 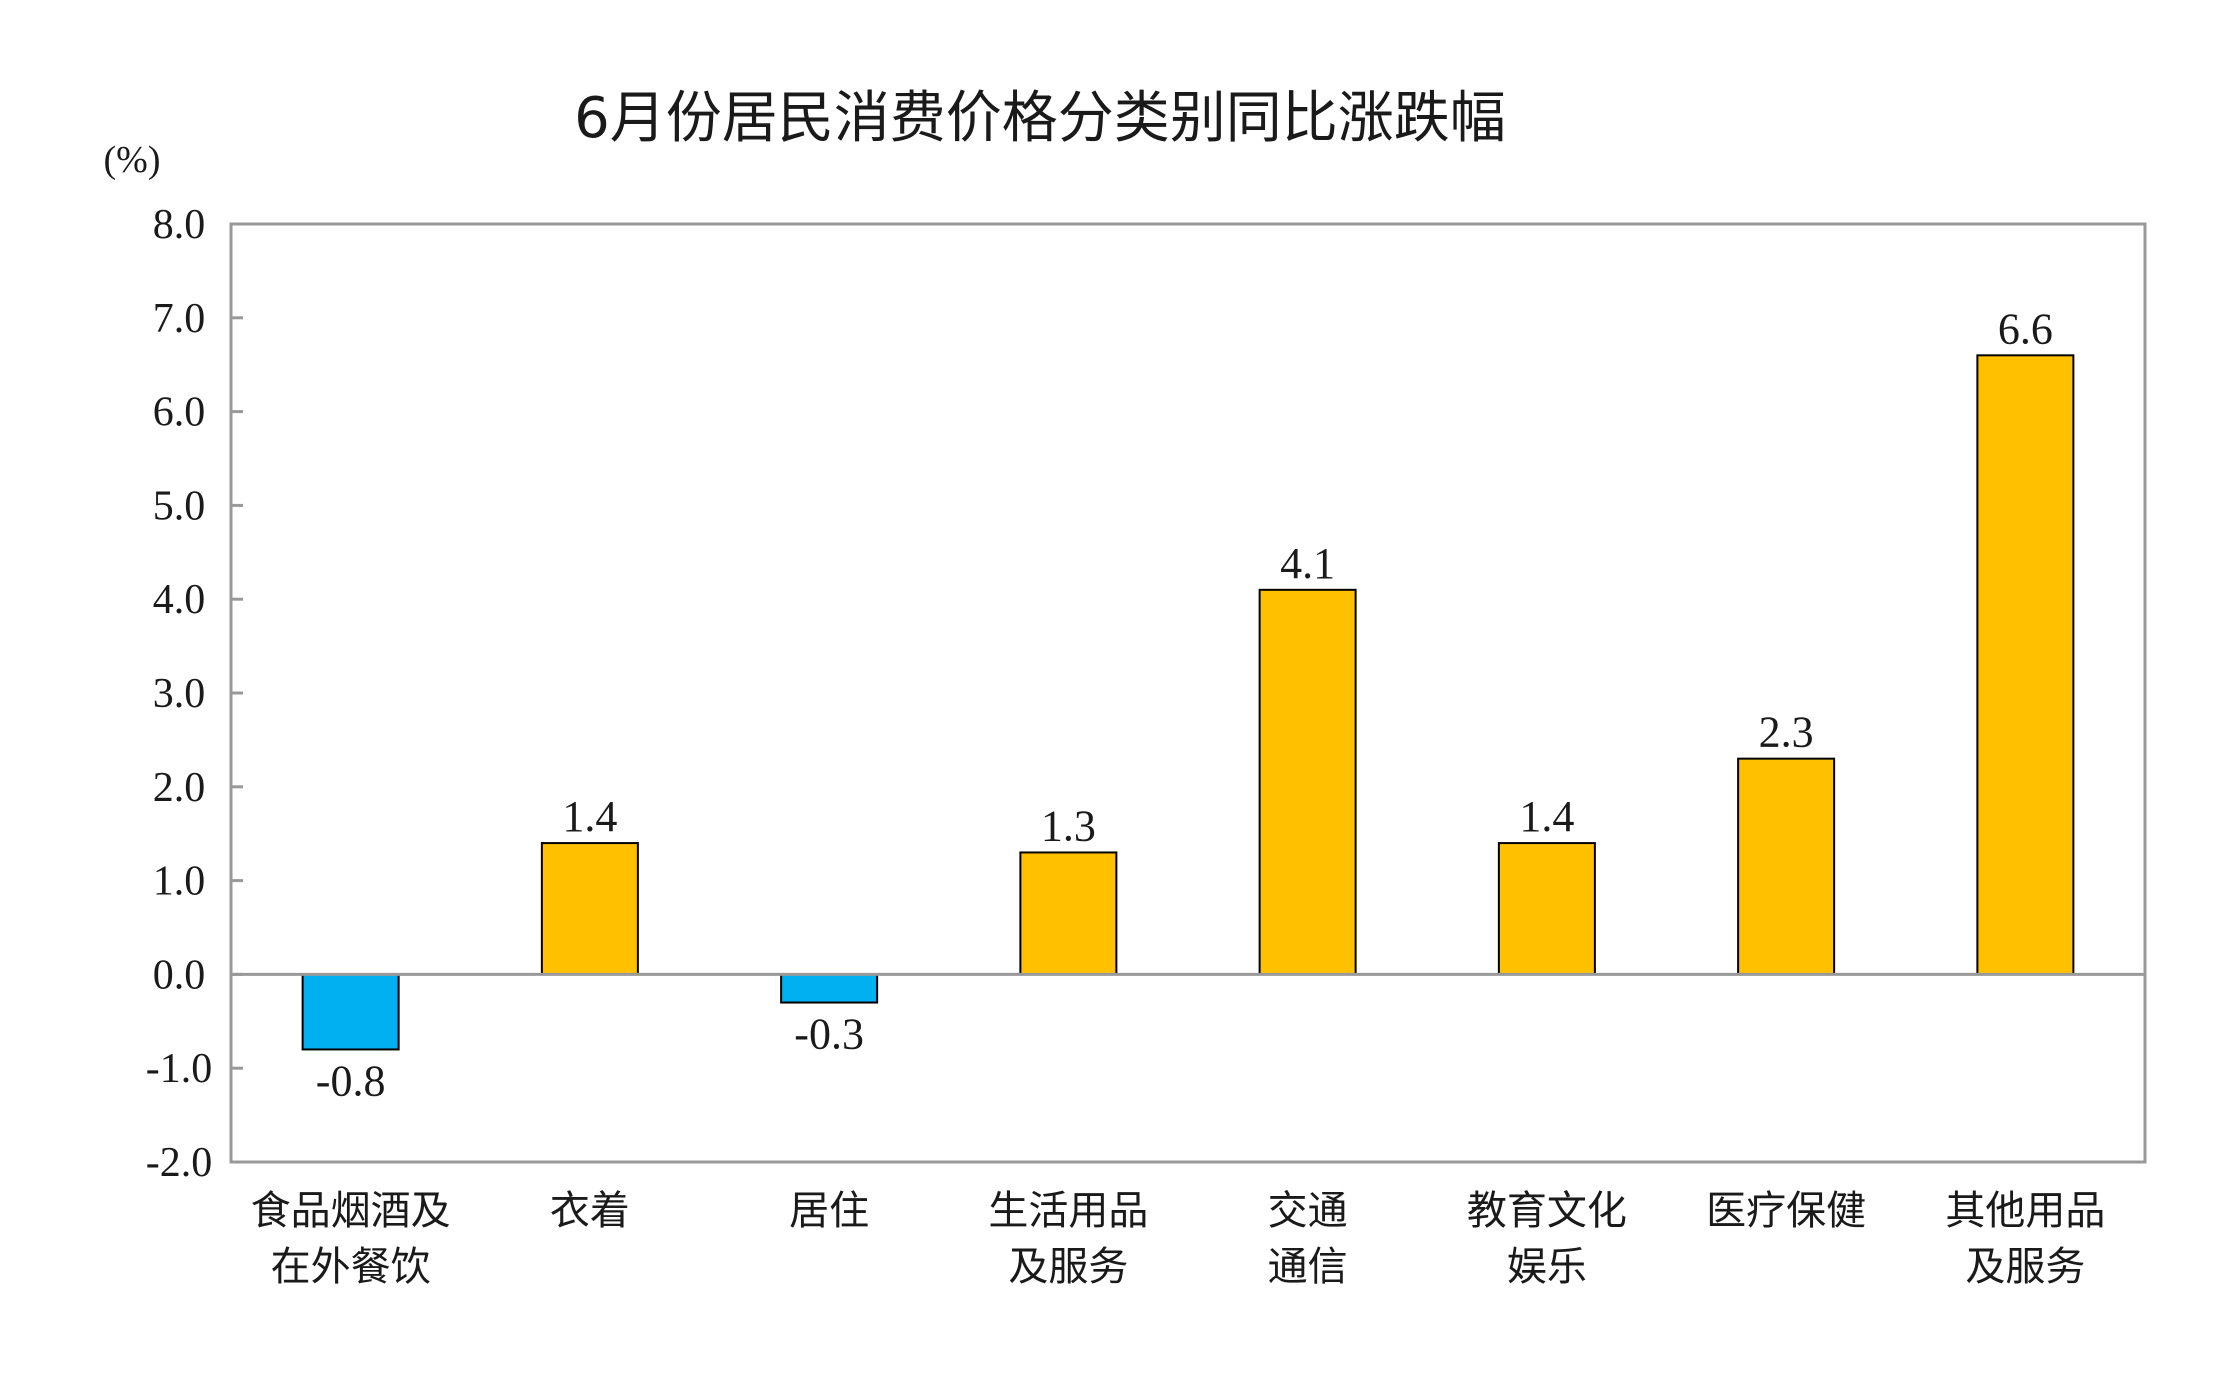 I want to click on x-tick-label: 交通通信, so click(x=1308, y=1239).